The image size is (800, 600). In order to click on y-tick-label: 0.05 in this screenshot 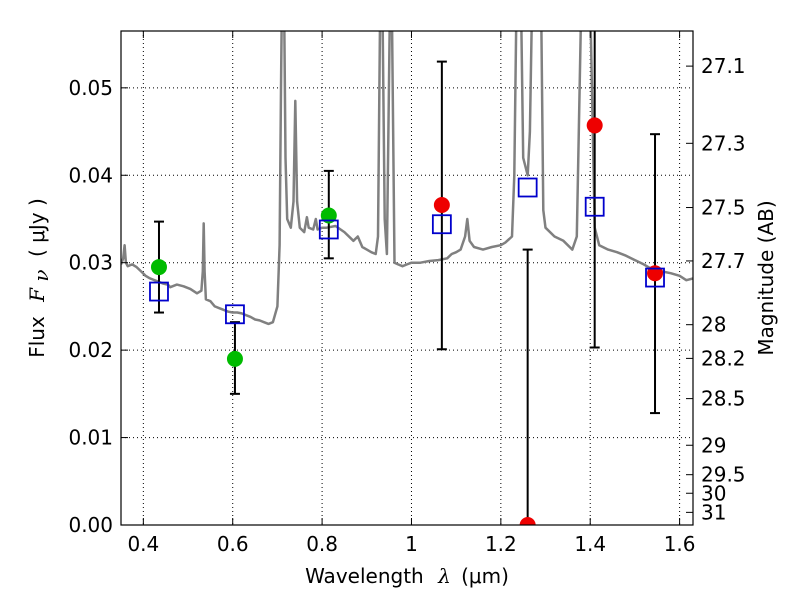, I will do `click(90, 88)`.